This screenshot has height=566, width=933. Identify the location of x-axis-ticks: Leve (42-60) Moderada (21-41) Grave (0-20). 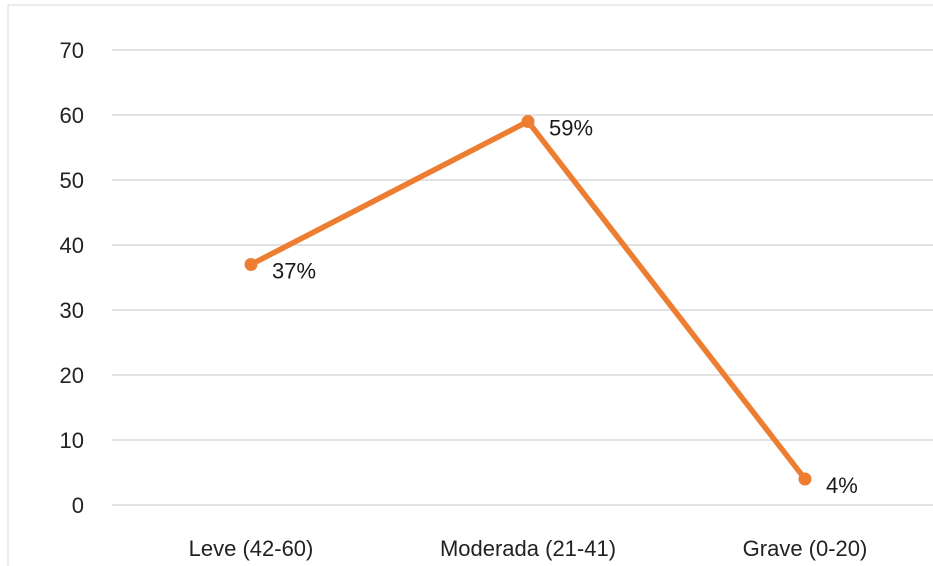
(528, 548).